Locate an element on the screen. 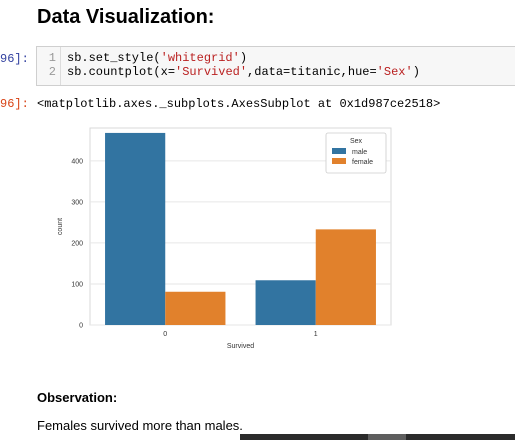 This screenshot has width=515, height=440. input-prompt: 96]: is located at coordinates (14, 59).